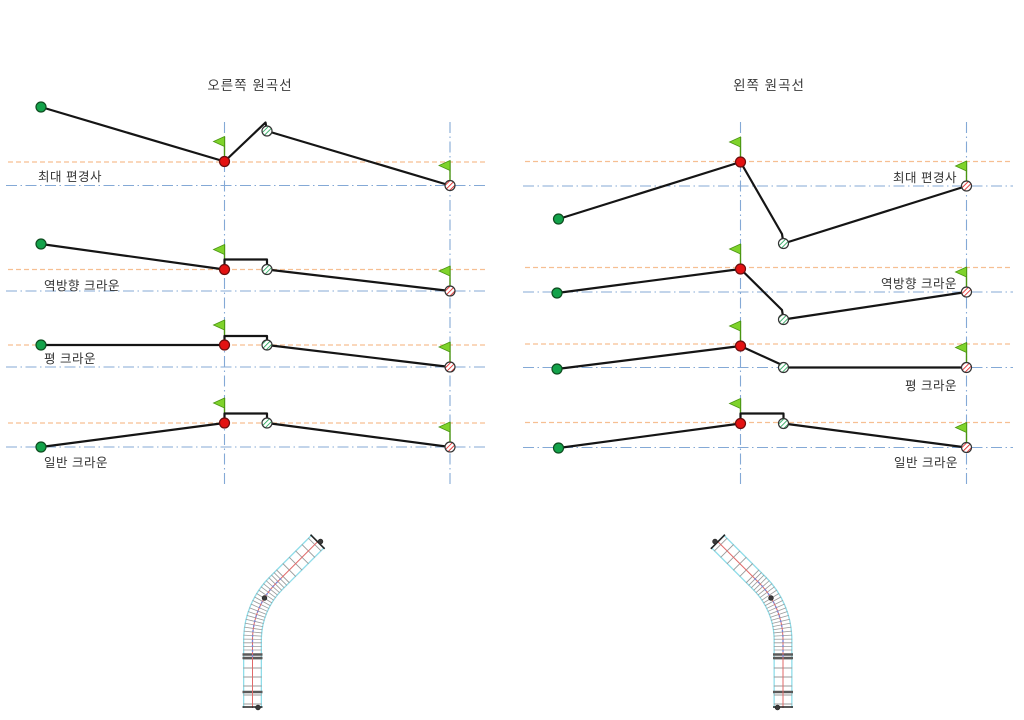  Describe the element at coordinates (931, 386) in the screenshot. I see `flat-crown-label-right: 평 크라운` at that location.